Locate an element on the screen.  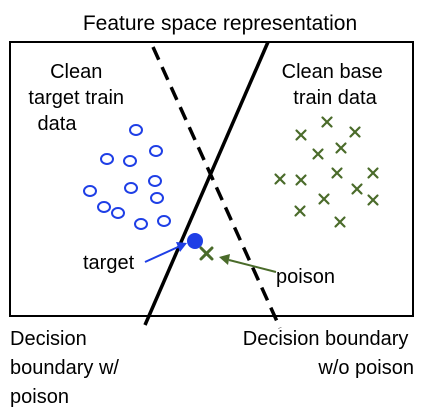
boundary-with-poison-label: Decision boundary w/ poison is located at coordinates (67, 368).